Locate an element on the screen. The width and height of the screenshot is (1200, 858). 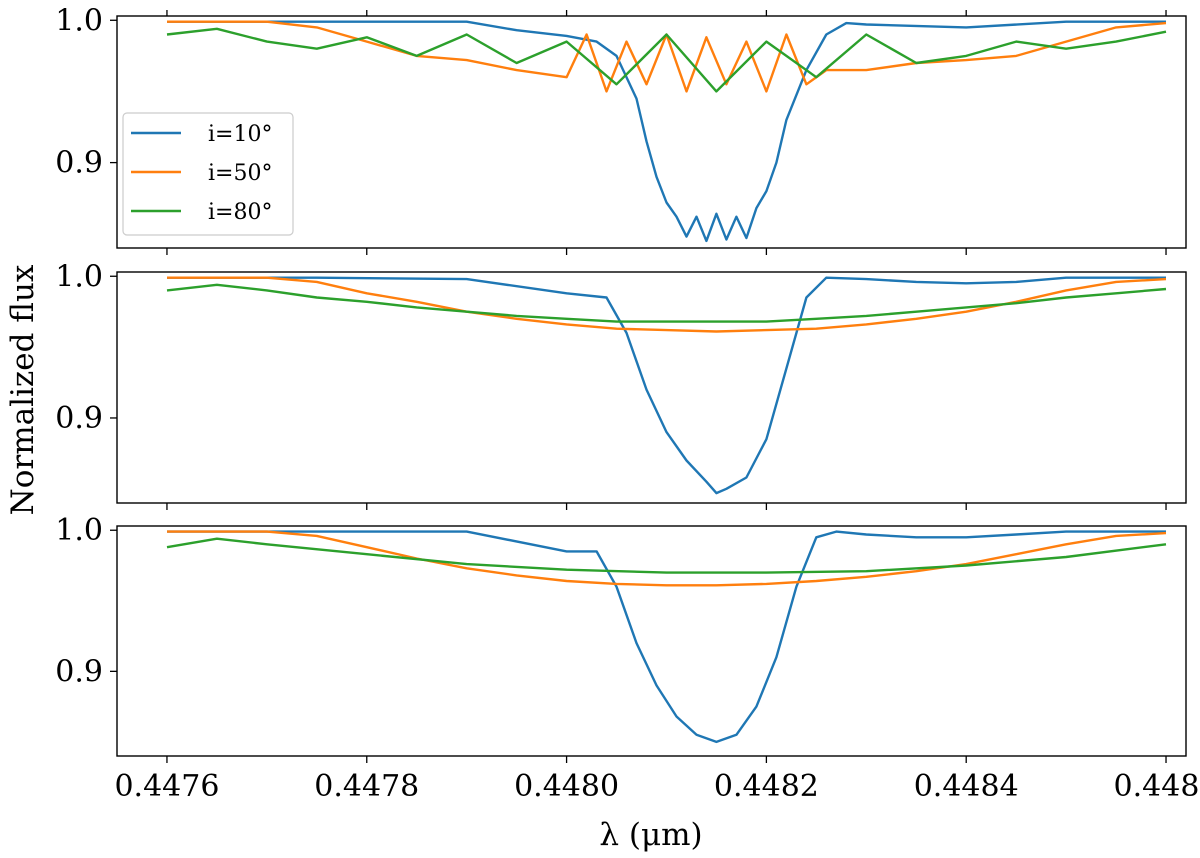
x-tick-label: 0.4486 is located at coordinates (1157, 786).